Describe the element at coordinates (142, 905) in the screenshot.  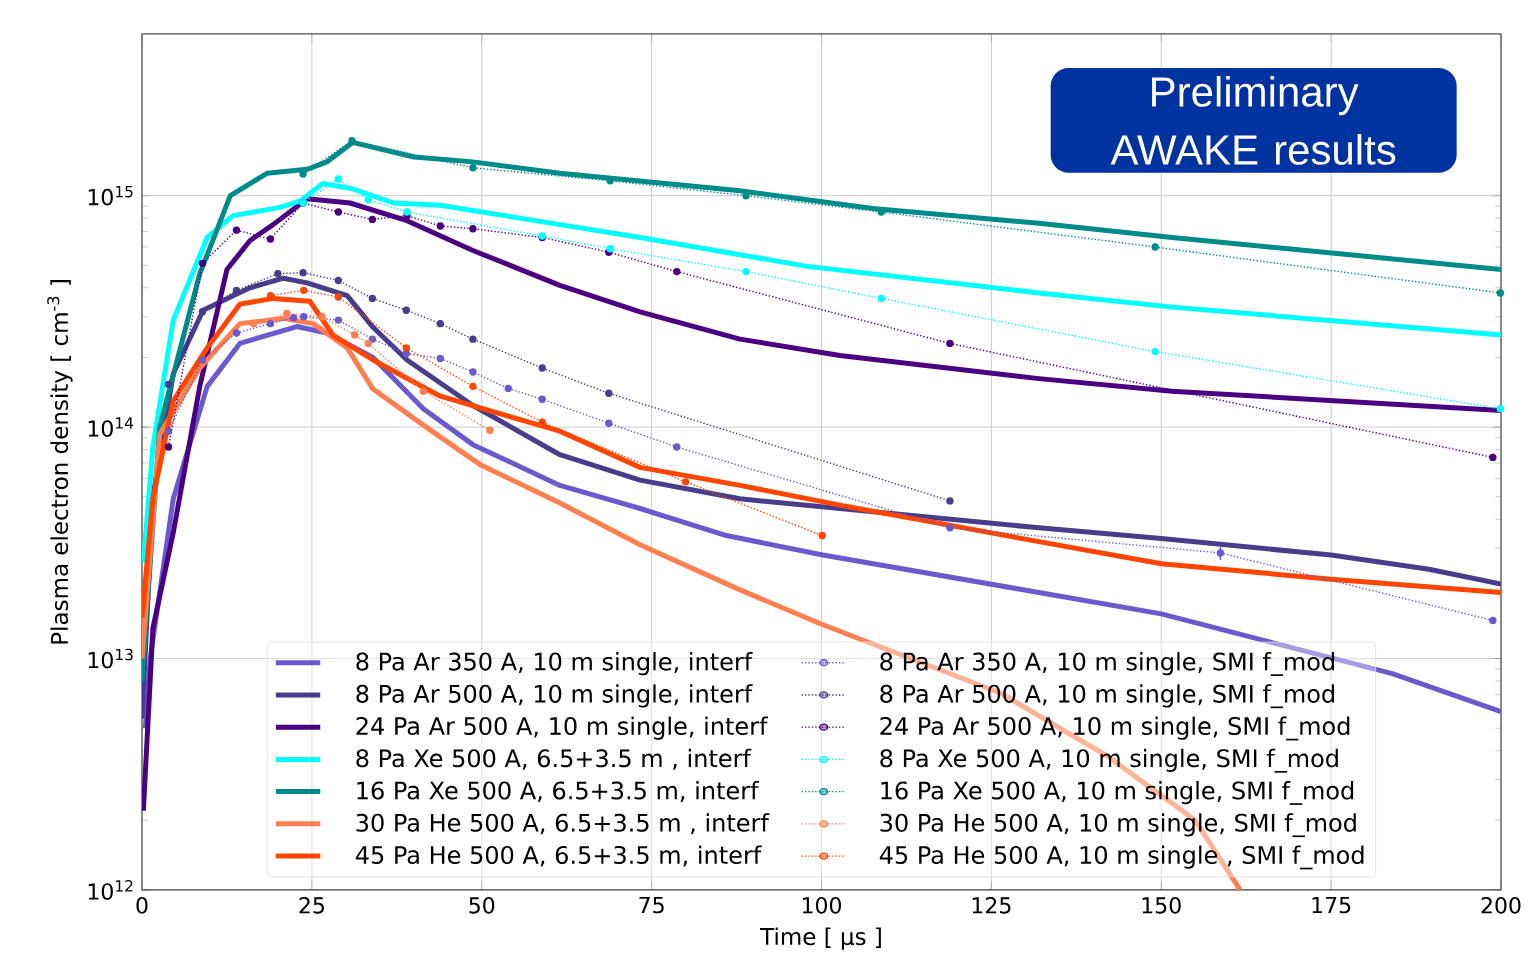
I see `x-tick-label: 0` at that location.